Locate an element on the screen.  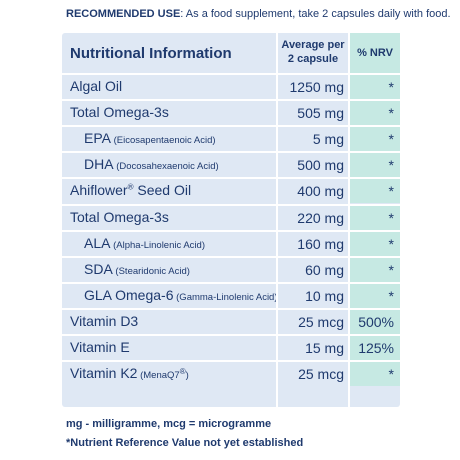
table-row: GLA Omega-6 (Gamma-Linolenic Acid) 10 mg * is located at coordinates (231, 295).